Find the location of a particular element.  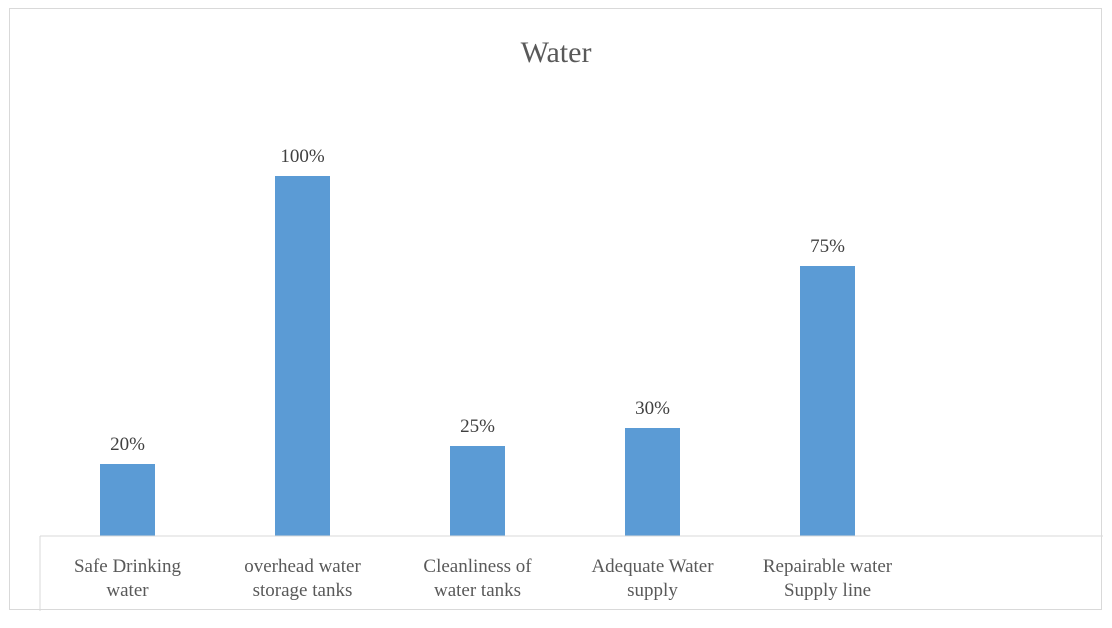

category-label-1-line-2: water is located at coordinates (127, 590).